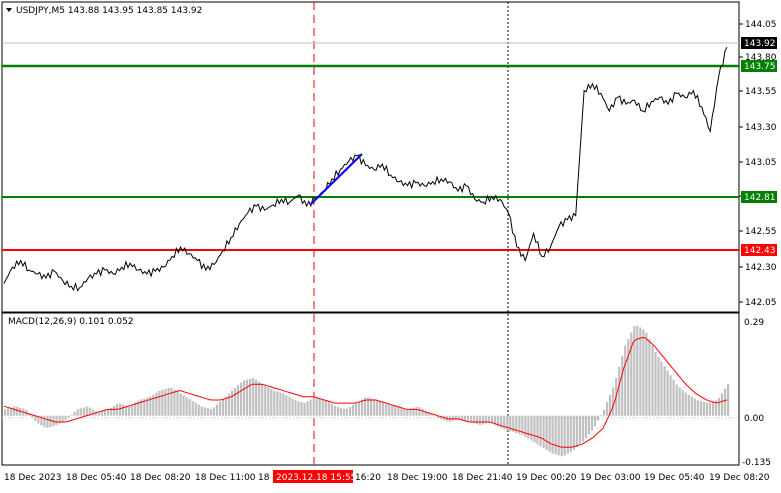 This screenshot has height=493, width=781. I want to click on price-tick-label: 143.55, so click(761, 92).